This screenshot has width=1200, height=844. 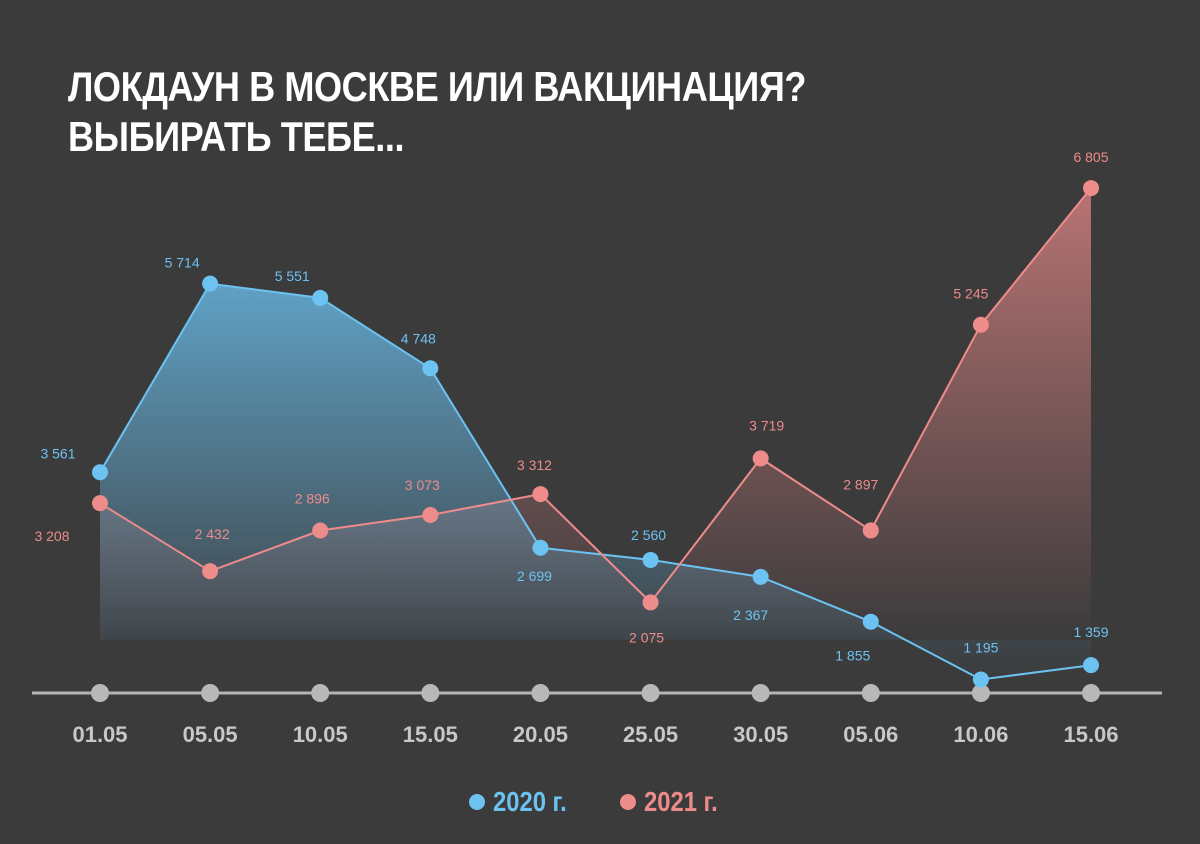 What do you see at coordinates (540, 494) in the screenshot?
I see `point-2021-20.05` at bounding box center [540, 494].